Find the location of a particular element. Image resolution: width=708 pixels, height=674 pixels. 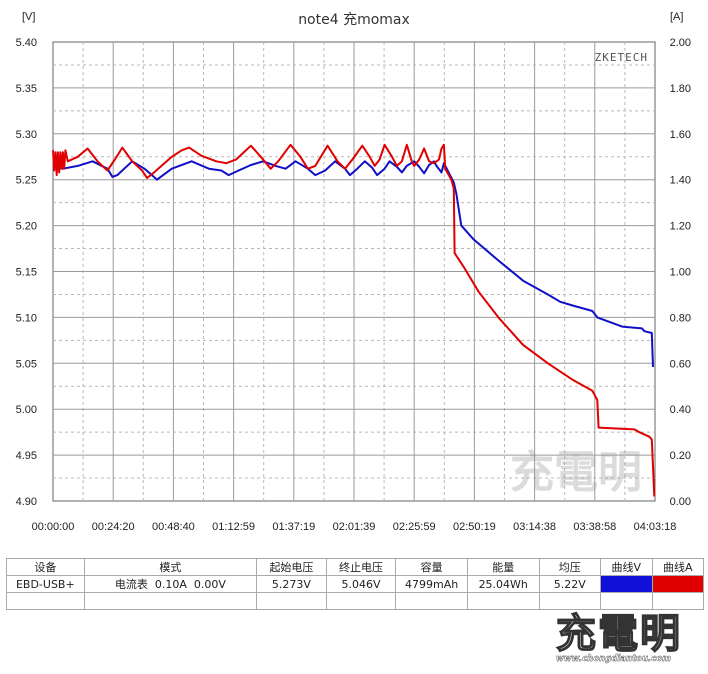

x-tick-label: 02:50:19 is located at coordinates (474, 527).